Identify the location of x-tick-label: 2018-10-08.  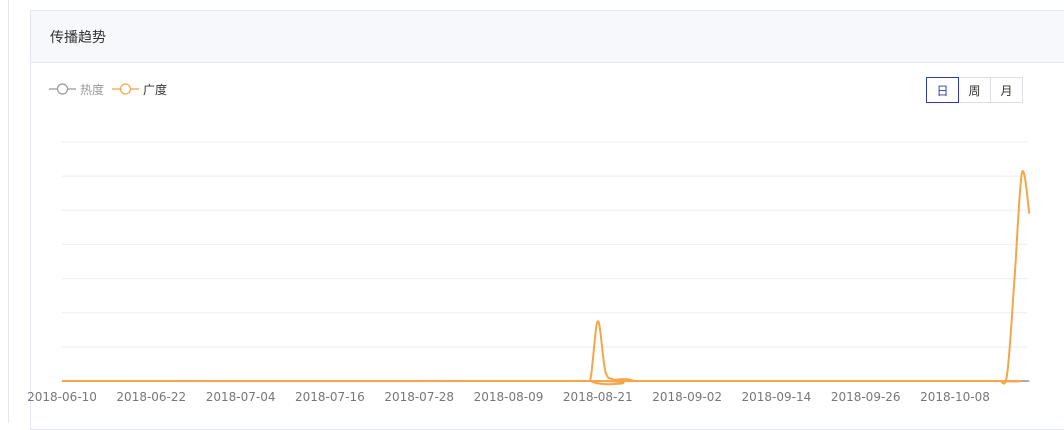
(955, 397).